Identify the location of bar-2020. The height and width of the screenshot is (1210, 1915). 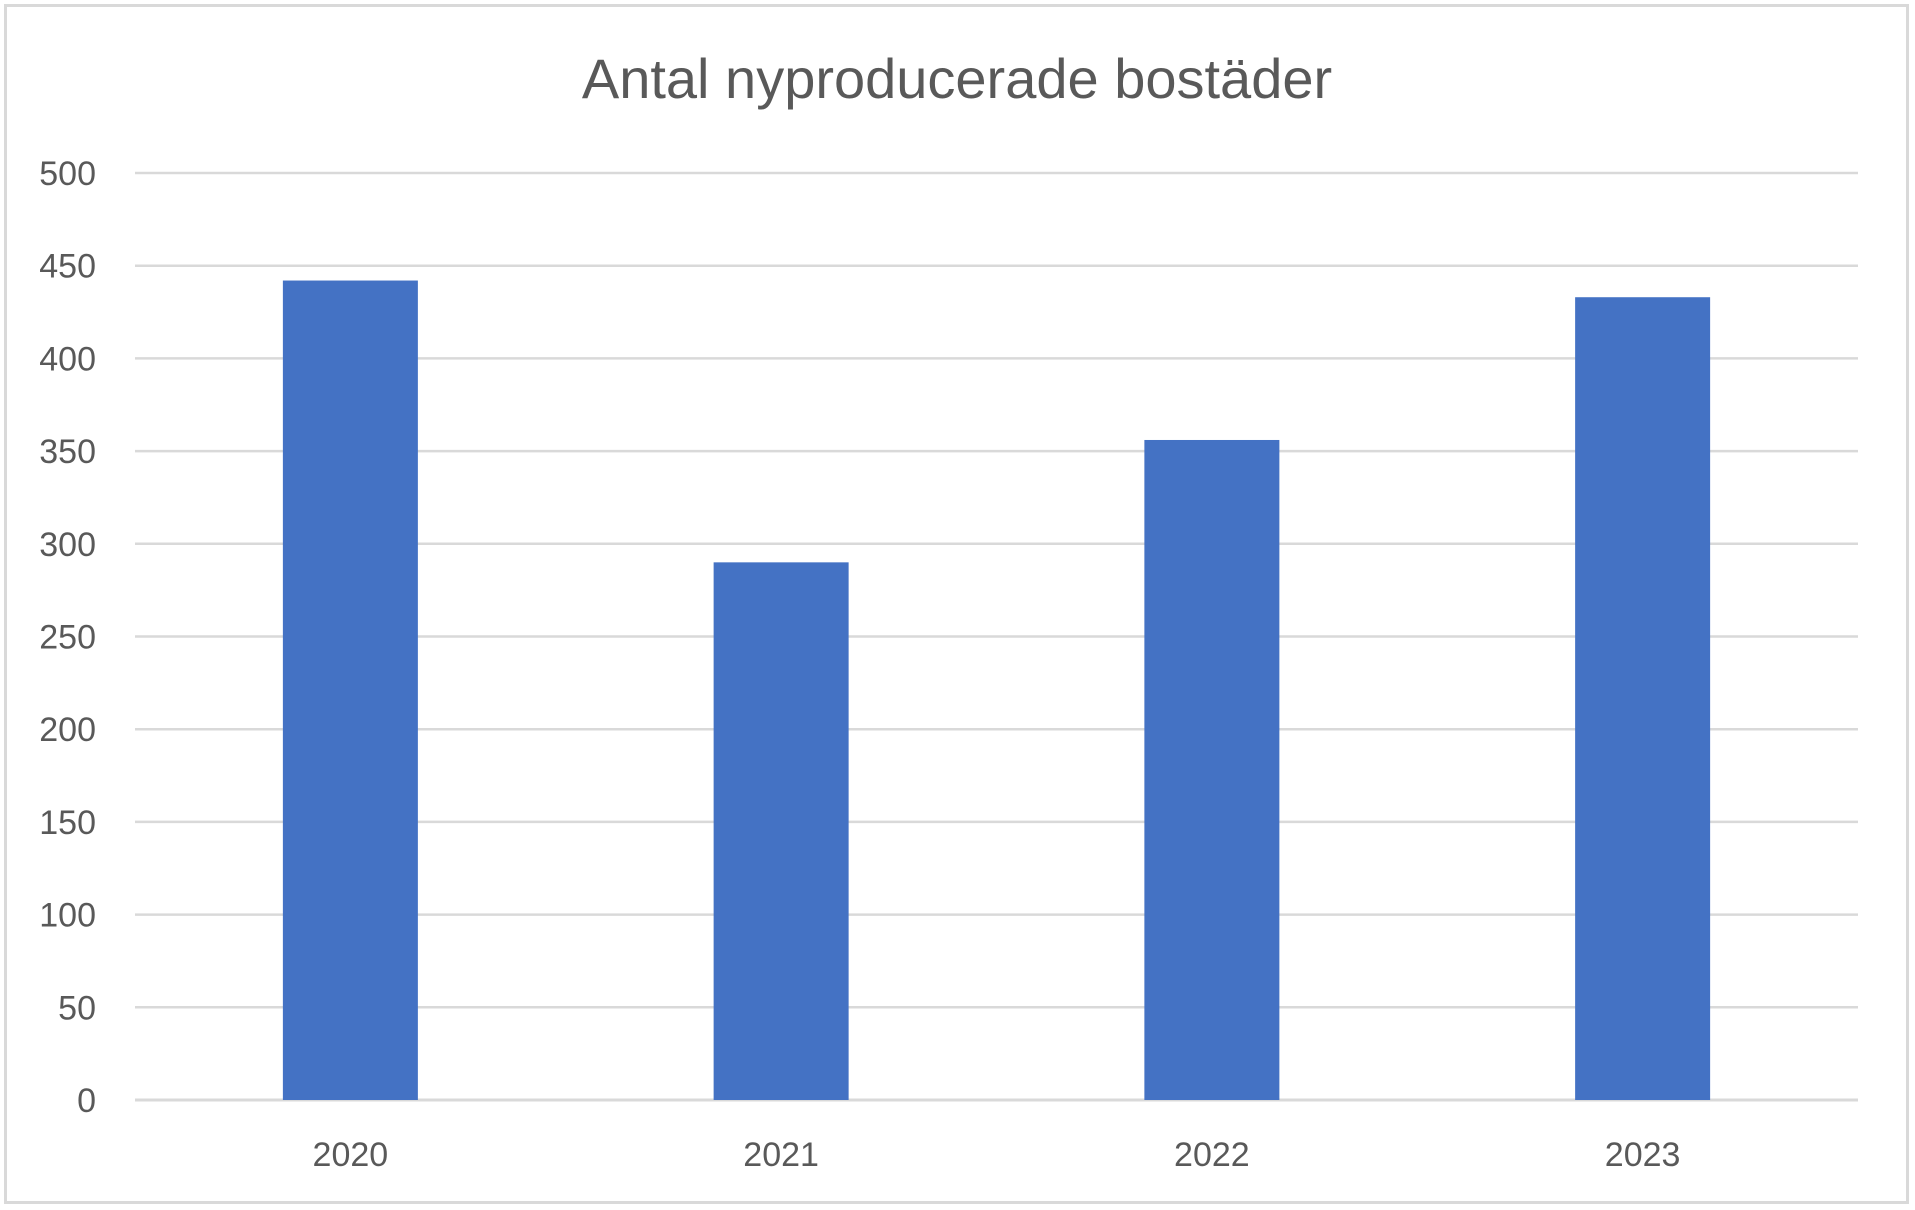
(350, 690).